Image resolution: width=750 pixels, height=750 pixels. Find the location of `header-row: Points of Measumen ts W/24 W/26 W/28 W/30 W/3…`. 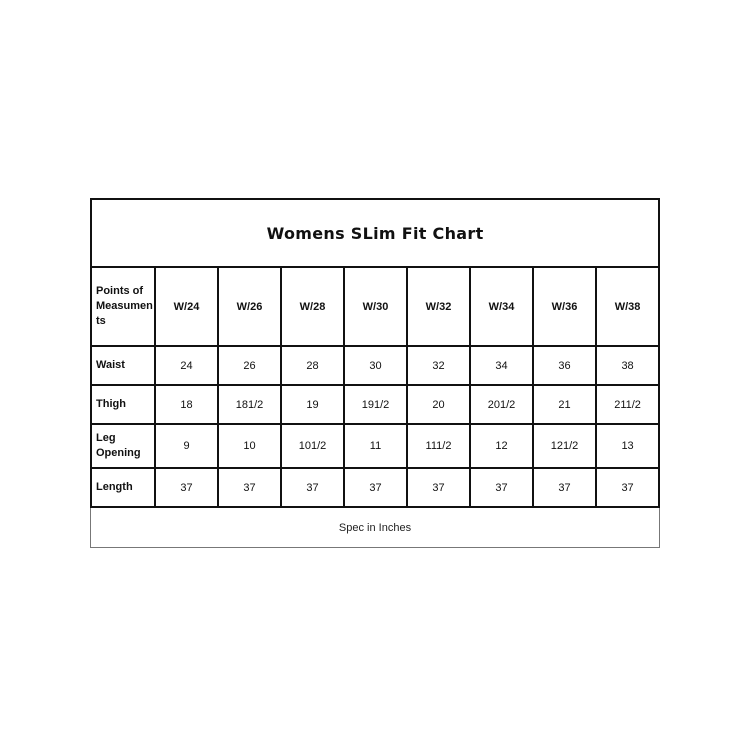

header-row: Points of Measumen ts W/24 W/26 W/28 W/30 W/3… is located at coordinates (375, 306).